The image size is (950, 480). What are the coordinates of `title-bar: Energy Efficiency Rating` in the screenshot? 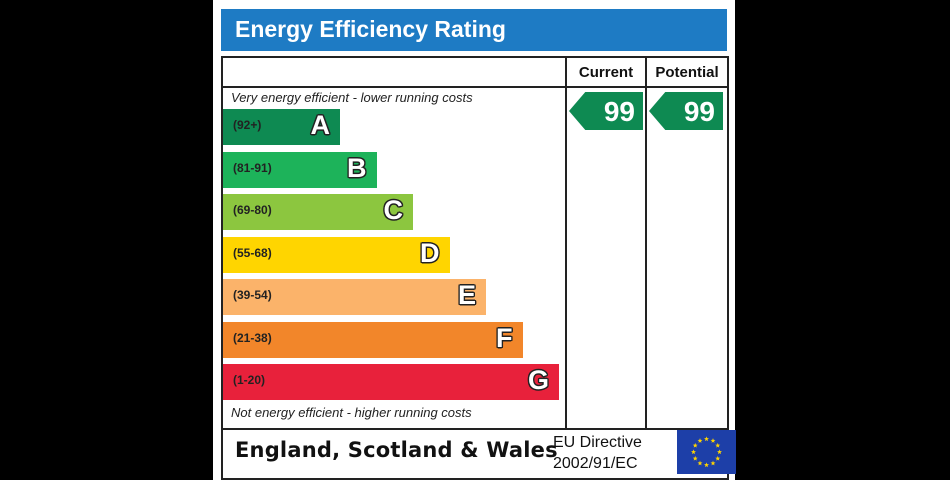 It's located at (474, 30).